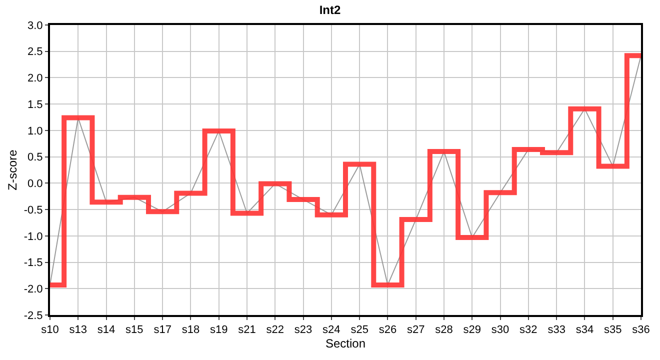  I want to click on x-tick-label: s24, so click(331, 330).